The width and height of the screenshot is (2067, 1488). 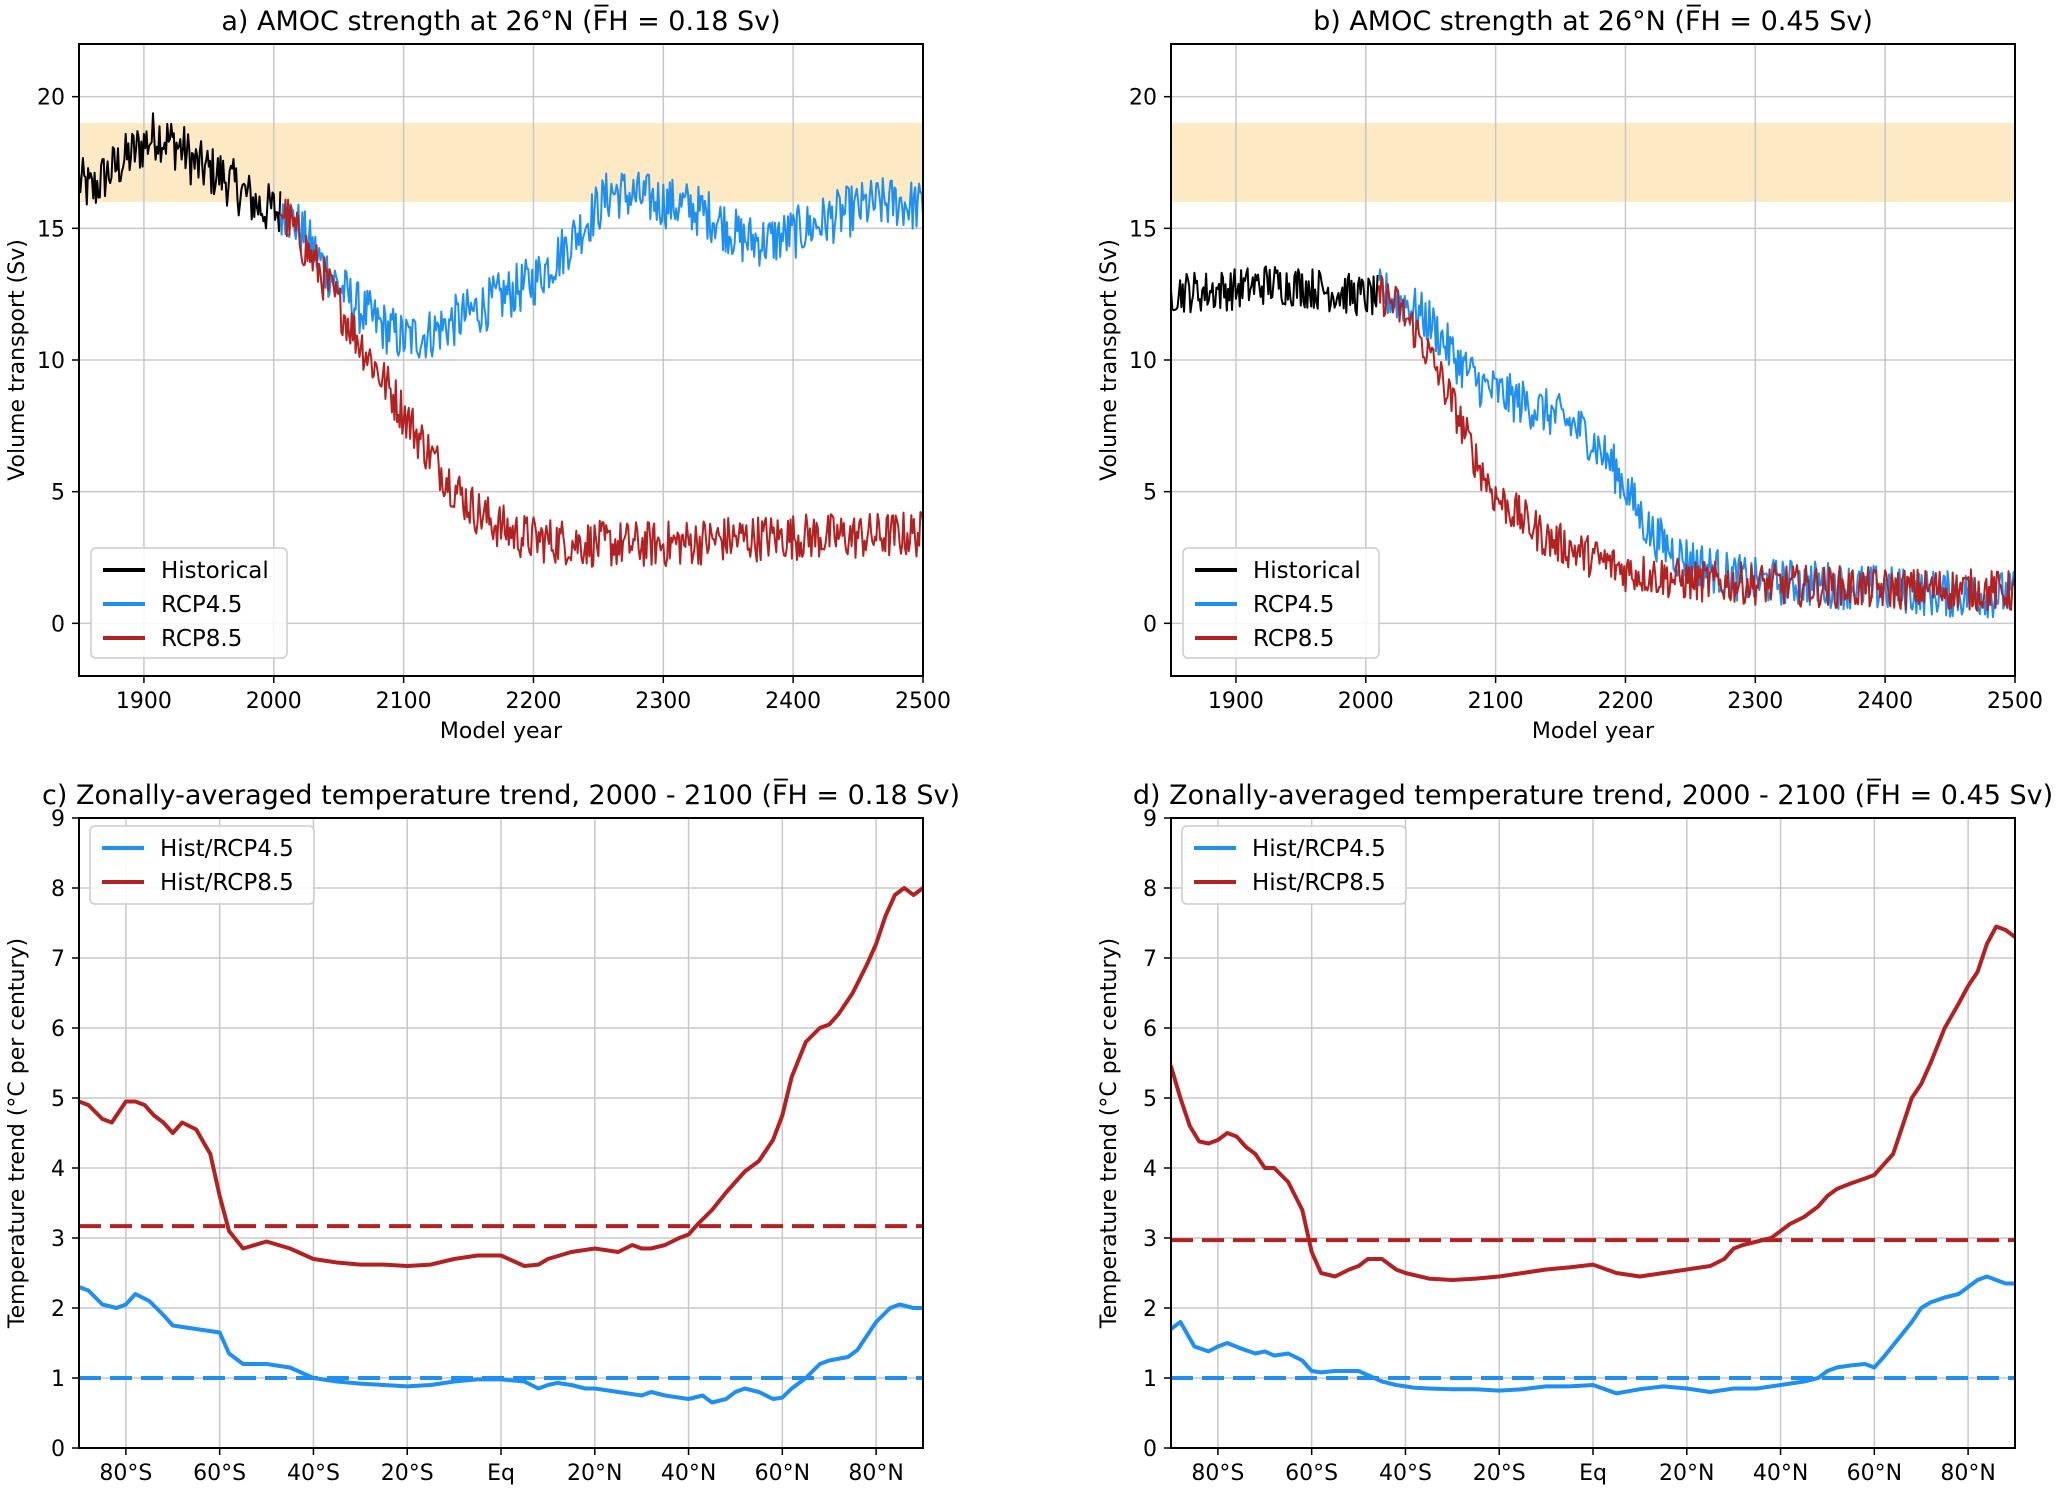 I want to click on x-tick-label: 60°N, so click(x=782, y=1473).